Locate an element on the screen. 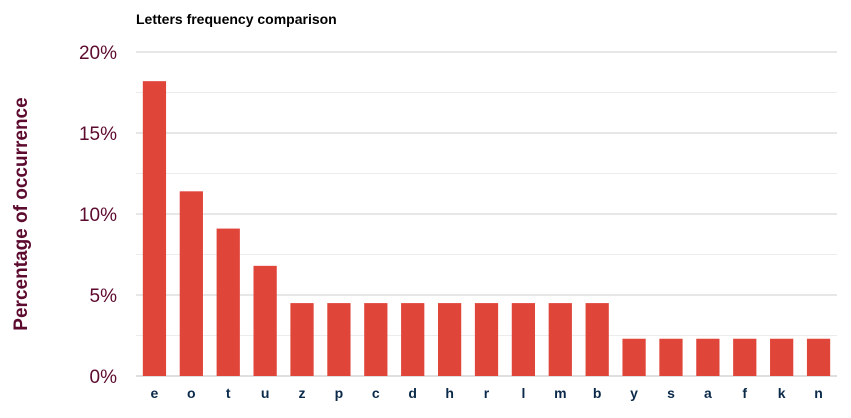 This screenshot has height=418, width=851. y-axis-label: Percentage of occurrence is located at coordinates (21, 213).